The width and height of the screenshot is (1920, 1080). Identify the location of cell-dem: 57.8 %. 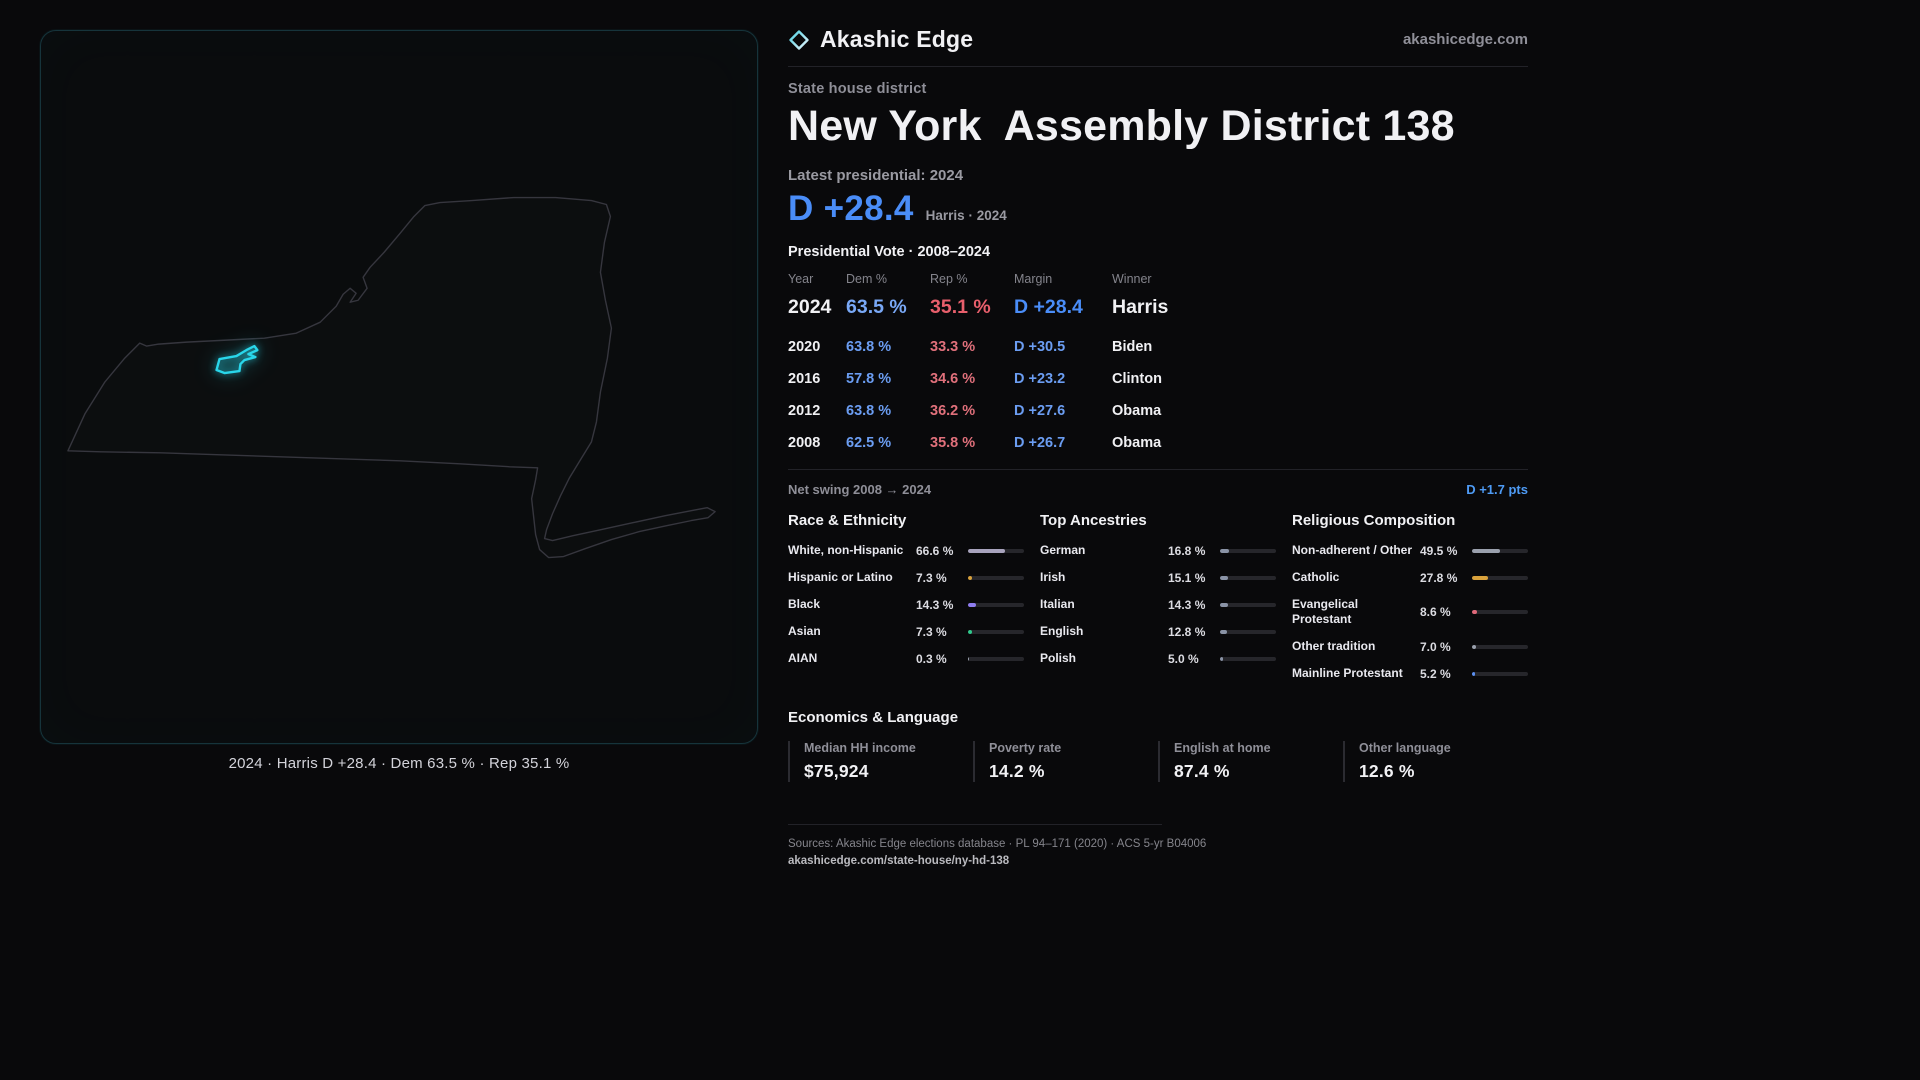
(869, 379).